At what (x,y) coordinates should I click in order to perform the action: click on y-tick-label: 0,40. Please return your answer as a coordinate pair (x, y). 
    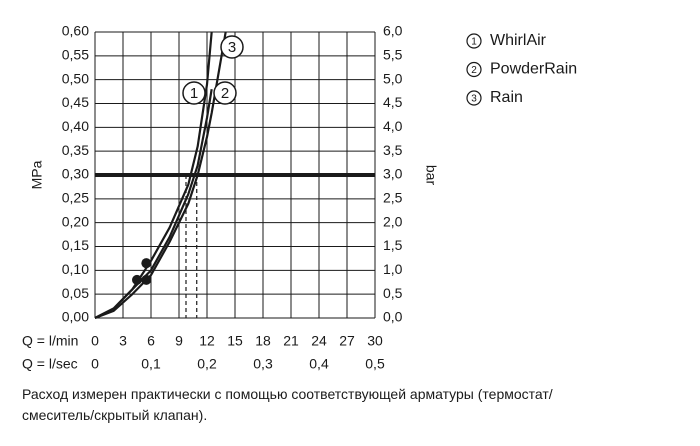
    Looking at the image, I should click on (75, 126).